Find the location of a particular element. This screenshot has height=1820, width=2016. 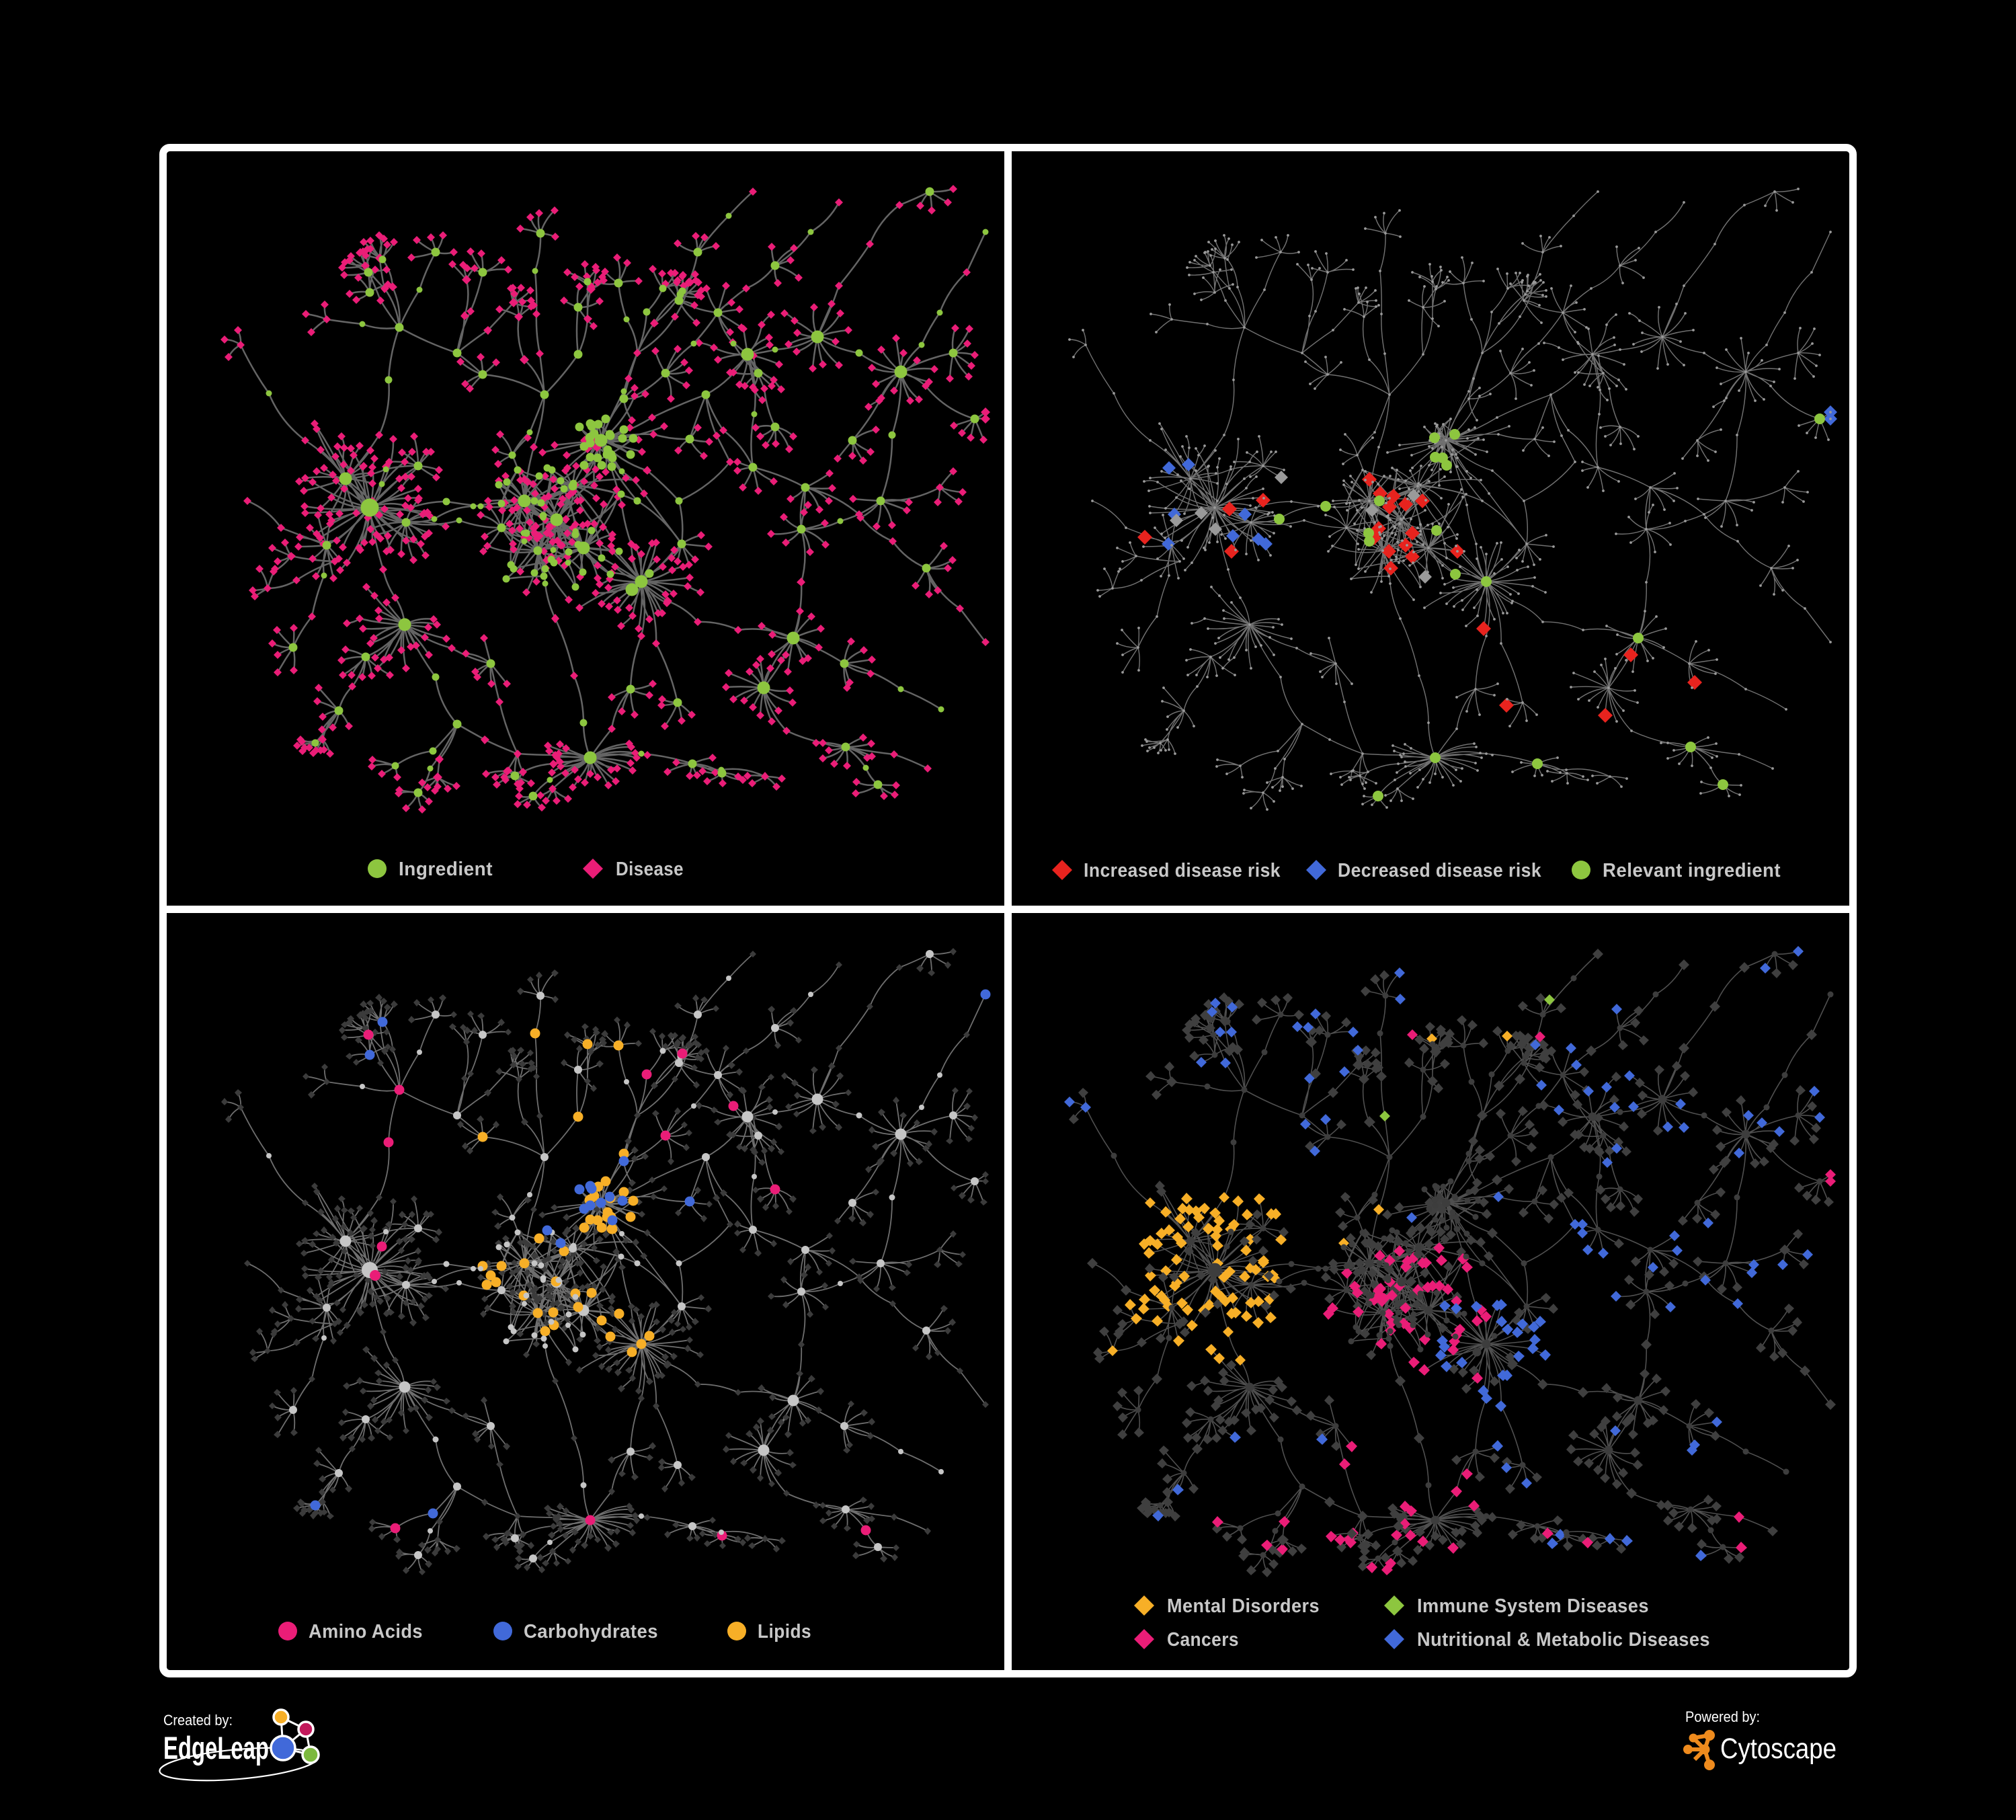

svg-text: Cancers is located at coordinates (1203, 1640).